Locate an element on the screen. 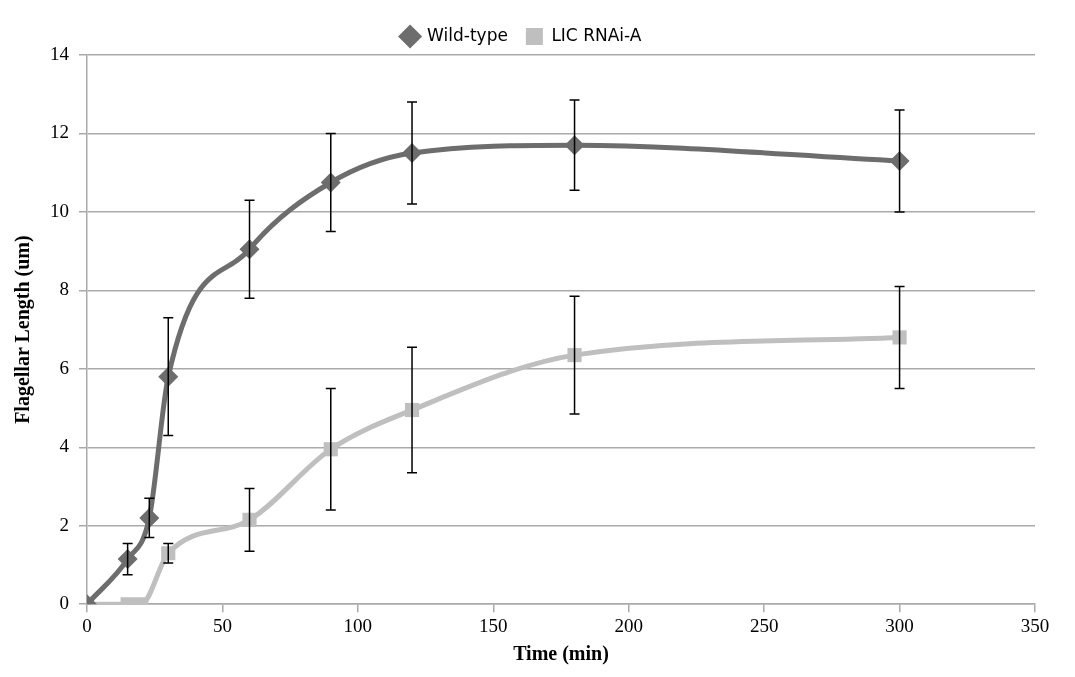 This screenshot has height=677, width=1075. x-tick-label: 0 is located at coordinates (87, 625).